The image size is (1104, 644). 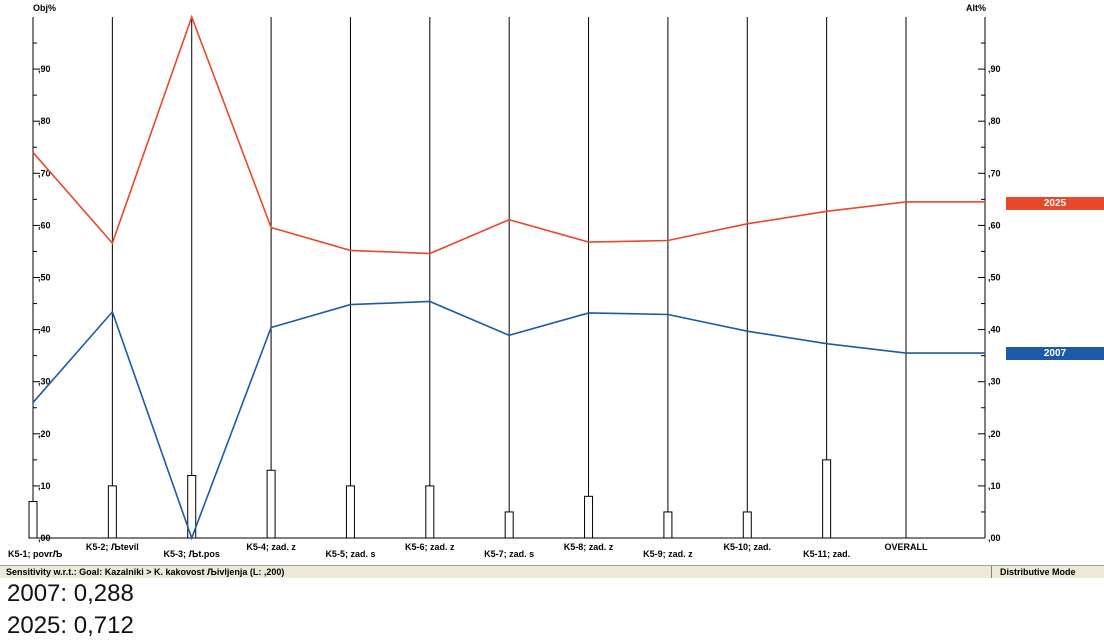 What do you see at coordinates (748, 547) in the screenshot?
I see `category-label: K5-10; zad.` at bounding box center [748, 547].